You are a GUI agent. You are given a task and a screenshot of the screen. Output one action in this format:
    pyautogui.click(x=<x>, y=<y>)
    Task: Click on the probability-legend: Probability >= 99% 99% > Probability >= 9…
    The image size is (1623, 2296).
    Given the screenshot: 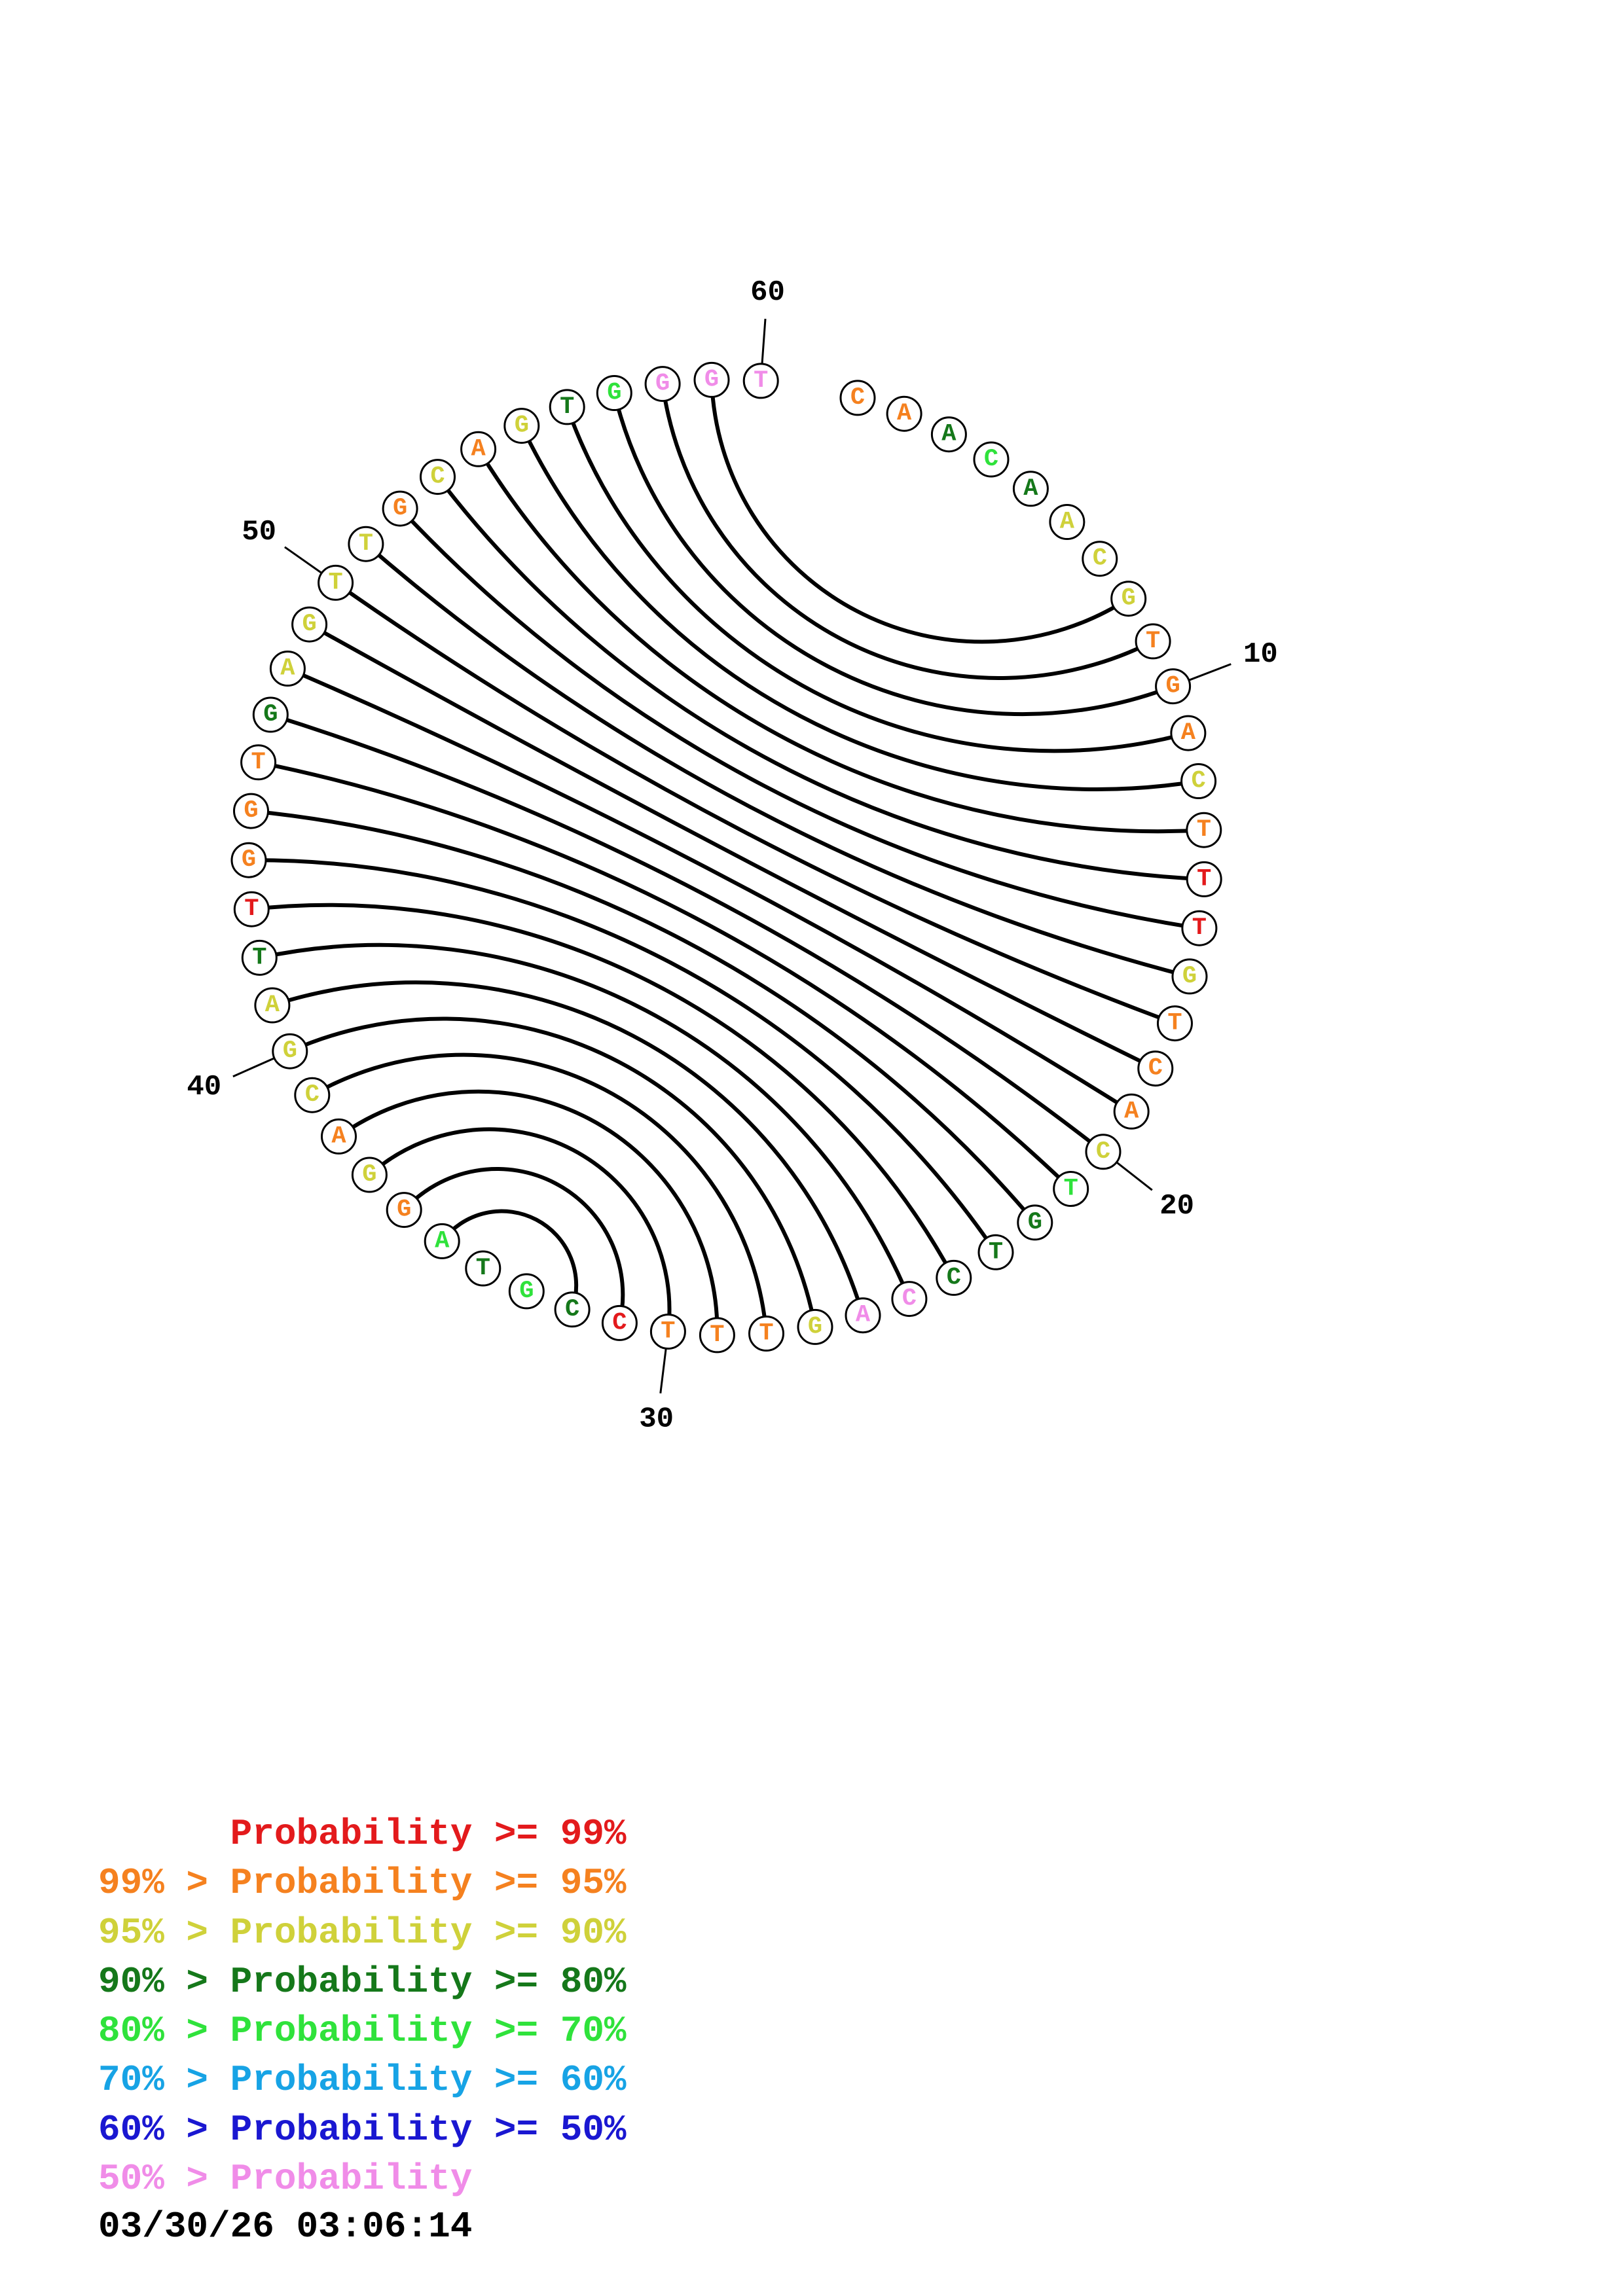 What is the action you would take?
    pyautogui.click(x=362, y=2007)
    